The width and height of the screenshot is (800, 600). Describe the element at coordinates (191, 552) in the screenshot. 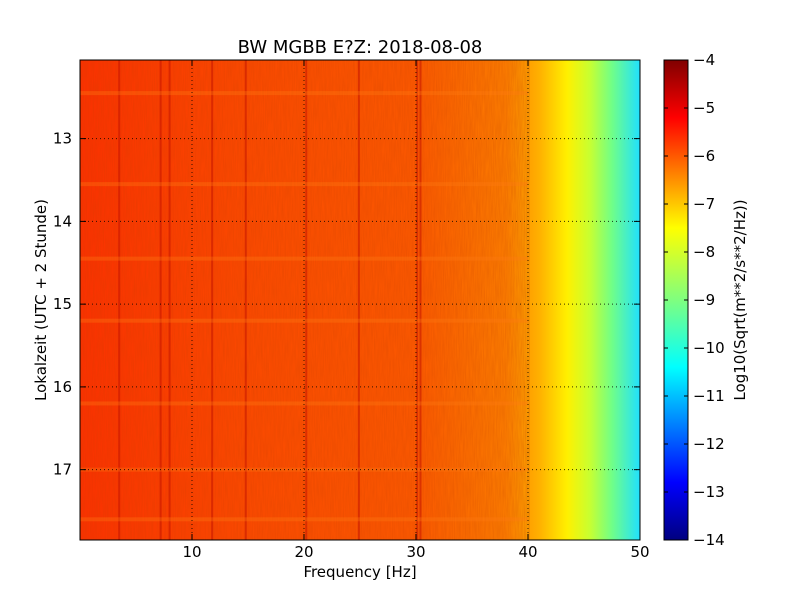

I see `x-tick-label: 10` at that location.